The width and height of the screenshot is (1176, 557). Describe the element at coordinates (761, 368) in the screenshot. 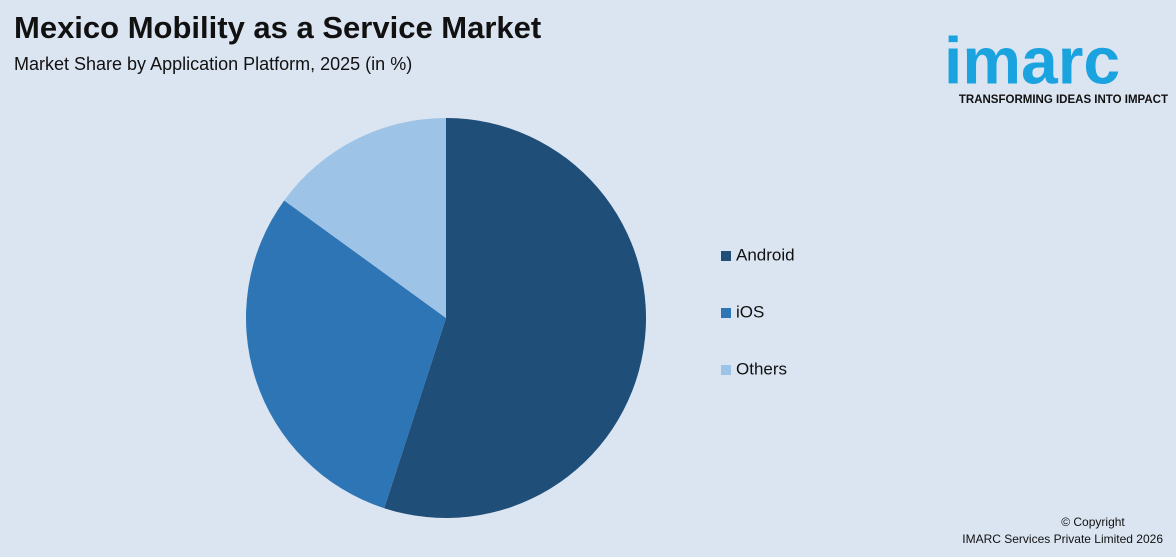

I see `legend-label: Others` at that location.